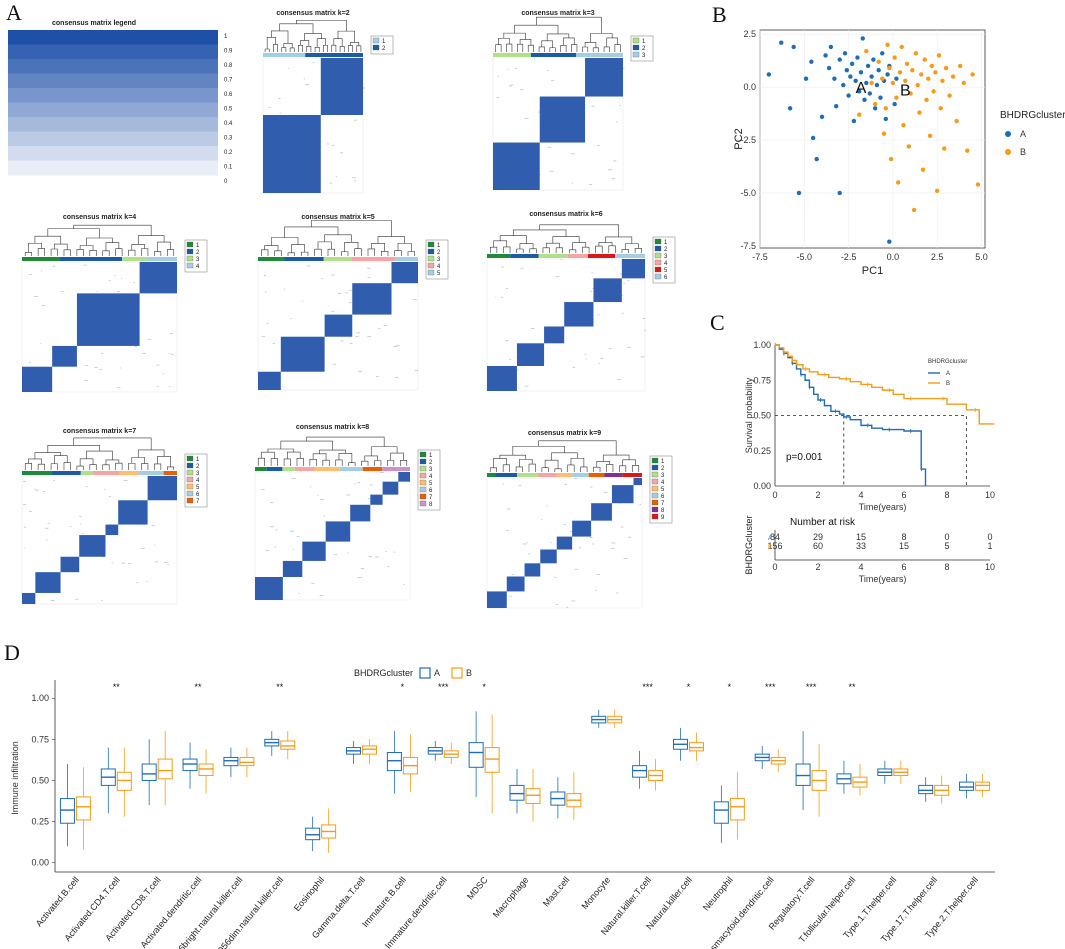 This screenshot has width=1065, height=949. Describe the element at coordinates (905, 90) in the screenshot. I see `pca-cluster-label: B` at that location.